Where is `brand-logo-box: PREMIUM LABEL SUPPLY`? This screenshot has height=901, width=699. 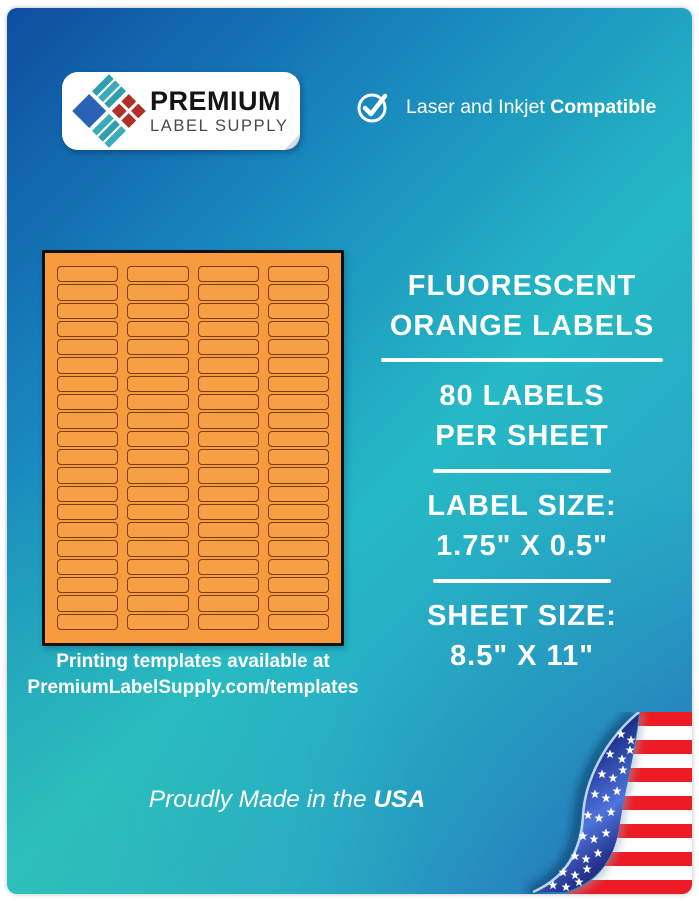 brand-logo-box: PREMIUM LABEL SUPPLY is located at coordinates (181, 111).